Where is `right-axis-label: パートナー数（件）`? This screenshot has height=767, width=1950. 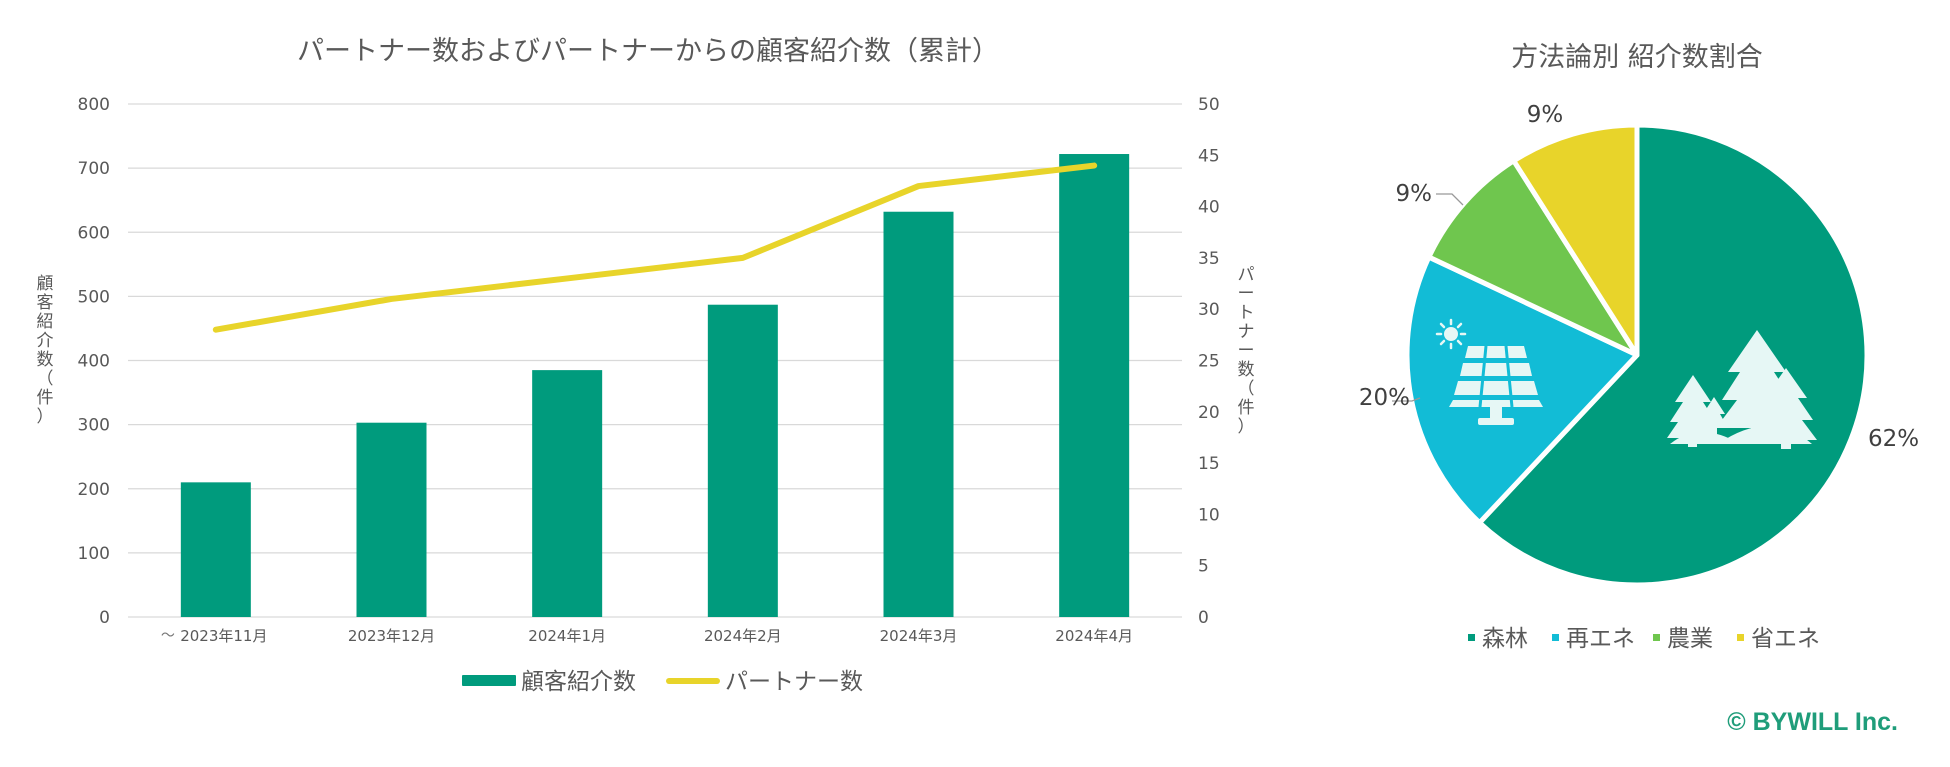 right-axis-label: パートナー数（件） is located at coordinates (1246, 351).